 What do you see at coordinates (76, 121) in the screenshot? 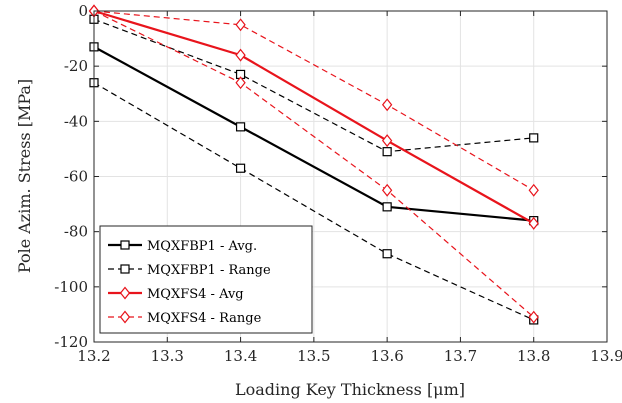
I see `y-tick-label: -40` at bounding box center [76, 121].